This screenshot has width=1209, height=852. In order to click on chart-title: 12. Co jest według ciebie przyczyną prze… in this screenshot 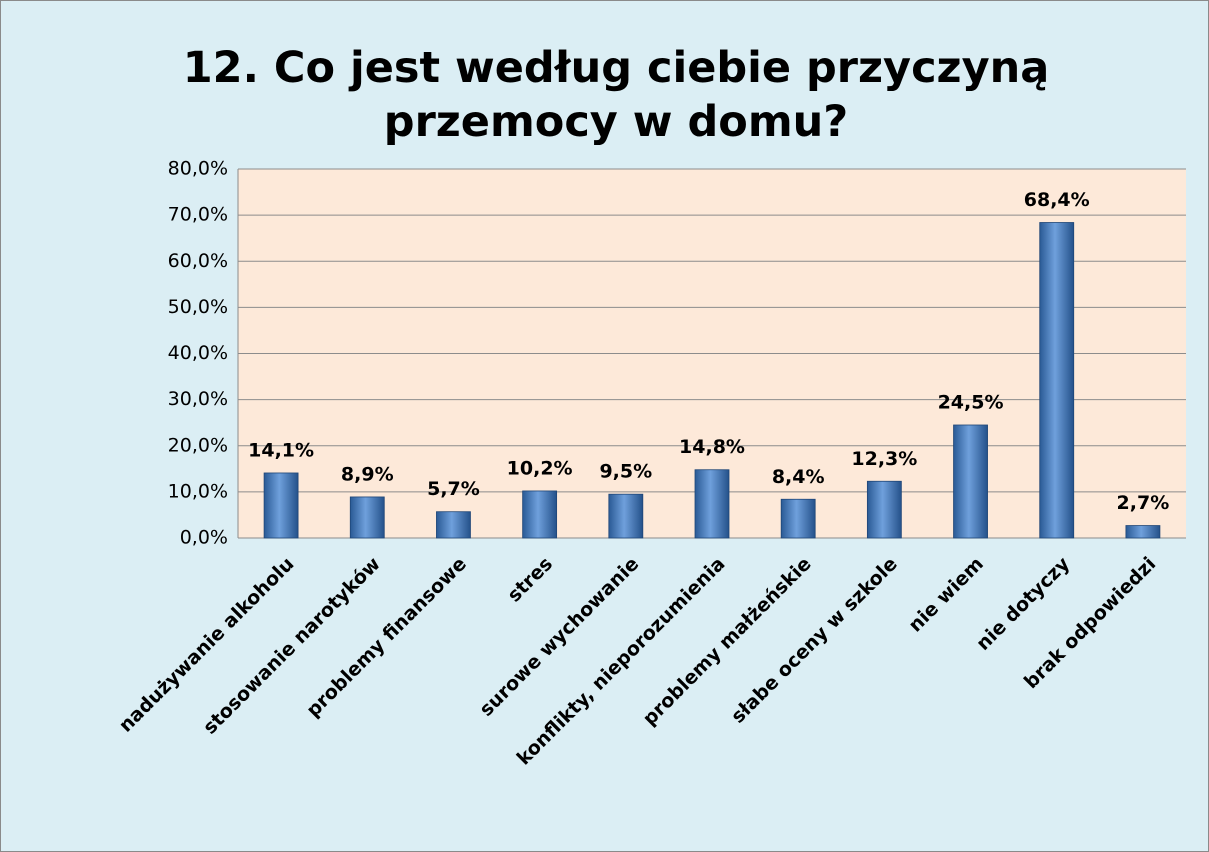, I will do `click(616, 95)`.